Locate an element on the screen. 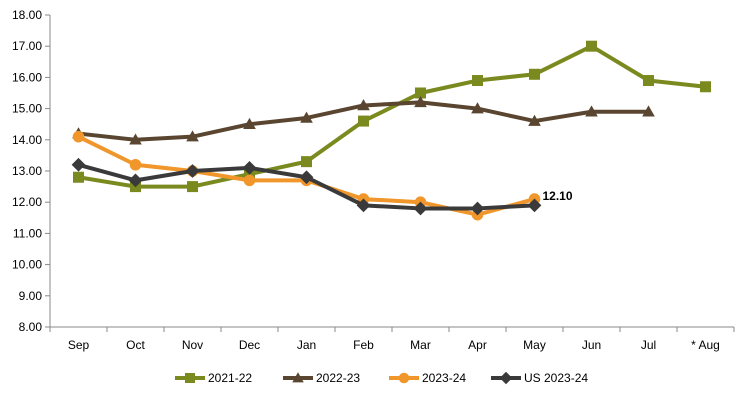 The width and height of the screenshot is (736, 394). x-tick-label: Jan is located at coordinates (306, 345).